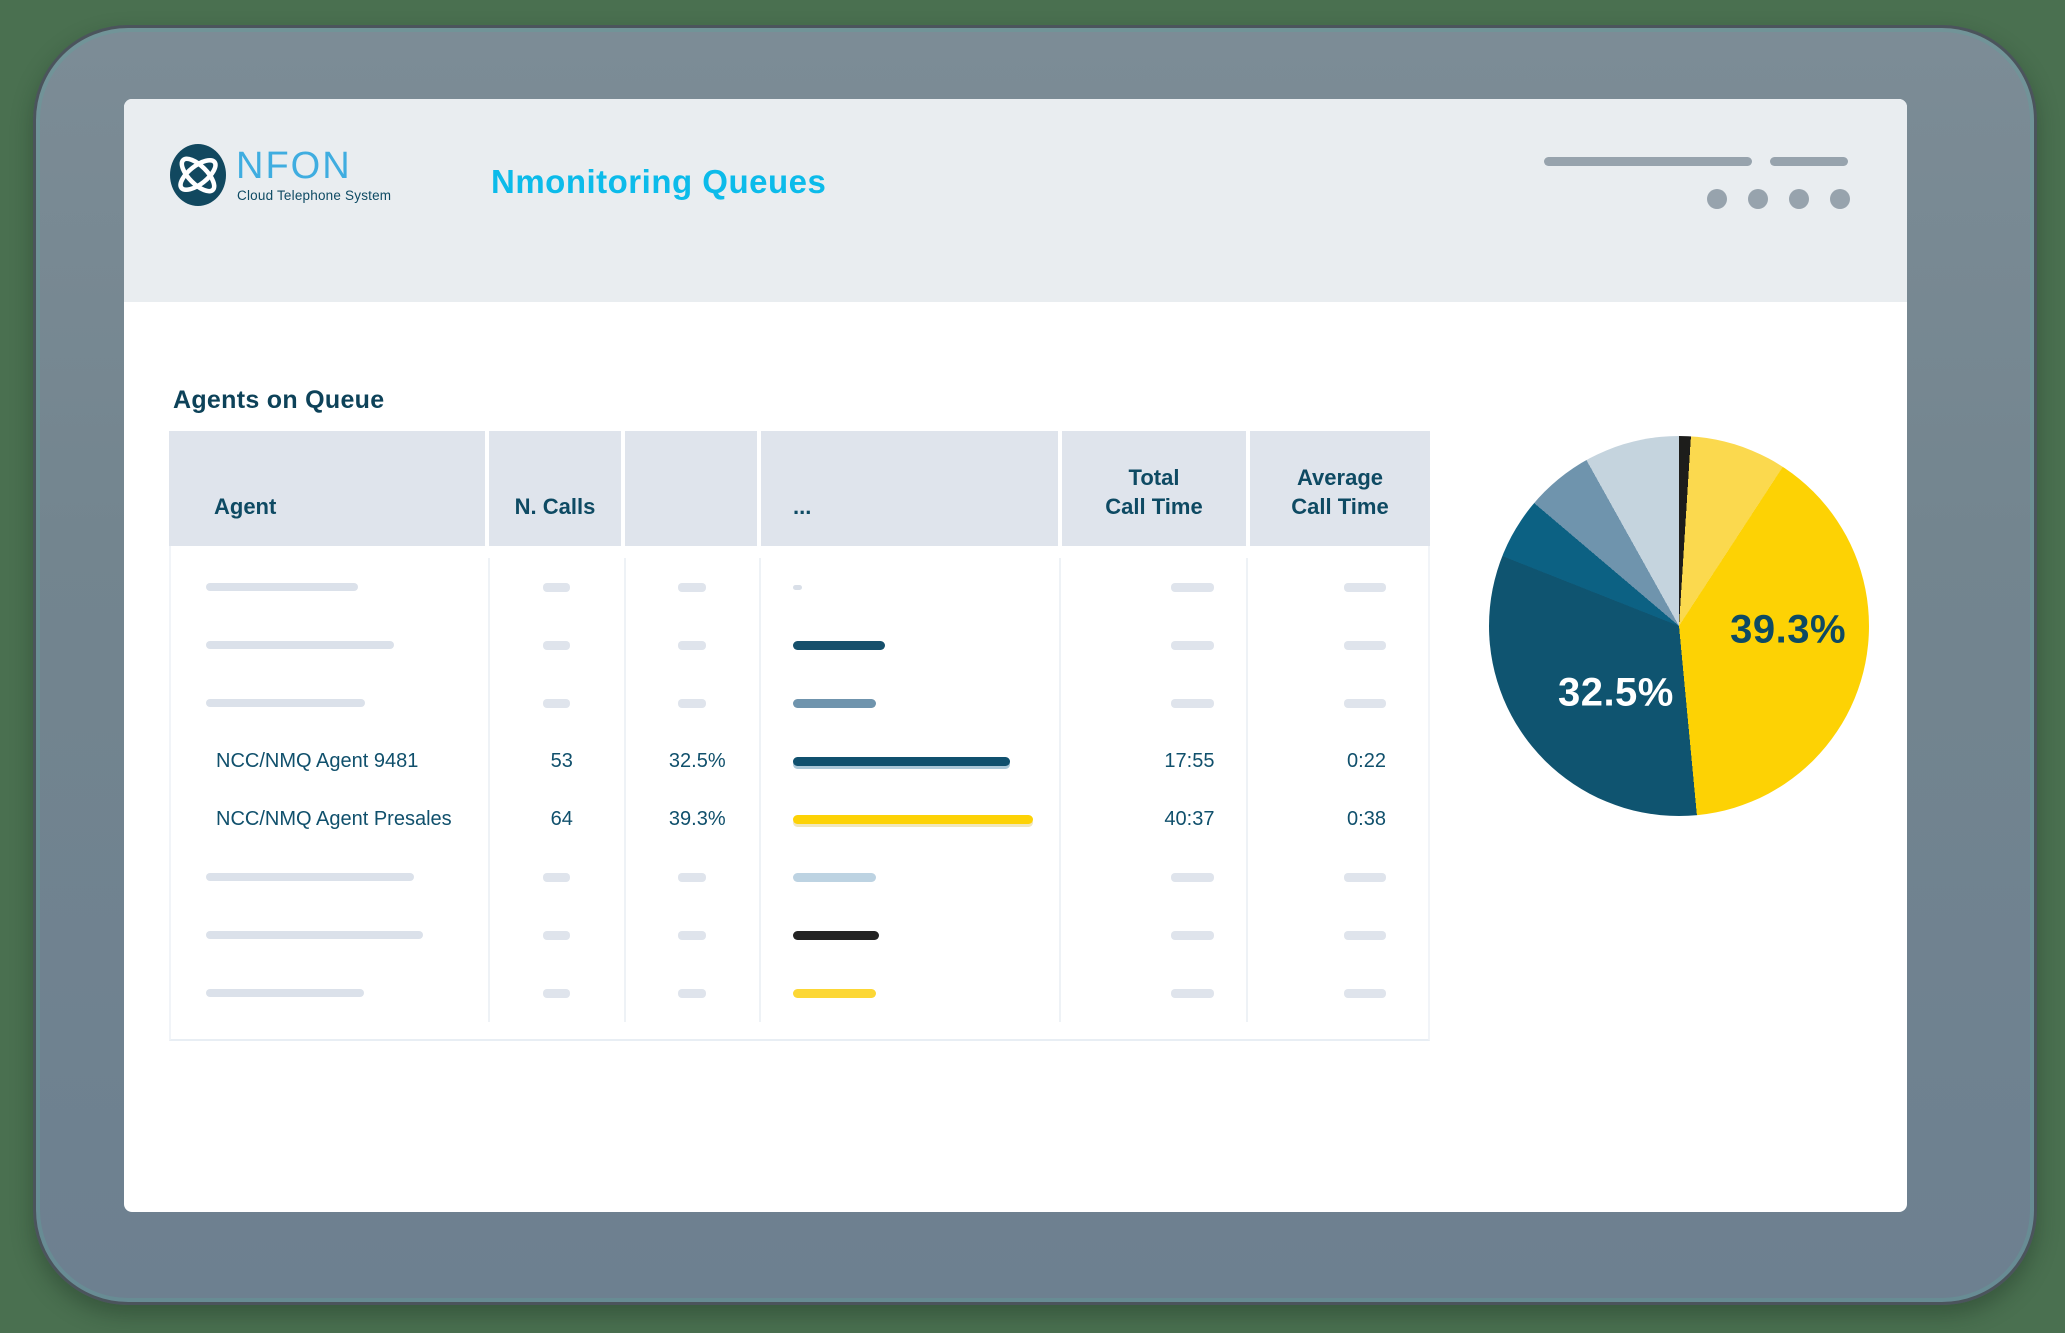  I want to click on cell-percent: 32.5%, so click(694, 761).